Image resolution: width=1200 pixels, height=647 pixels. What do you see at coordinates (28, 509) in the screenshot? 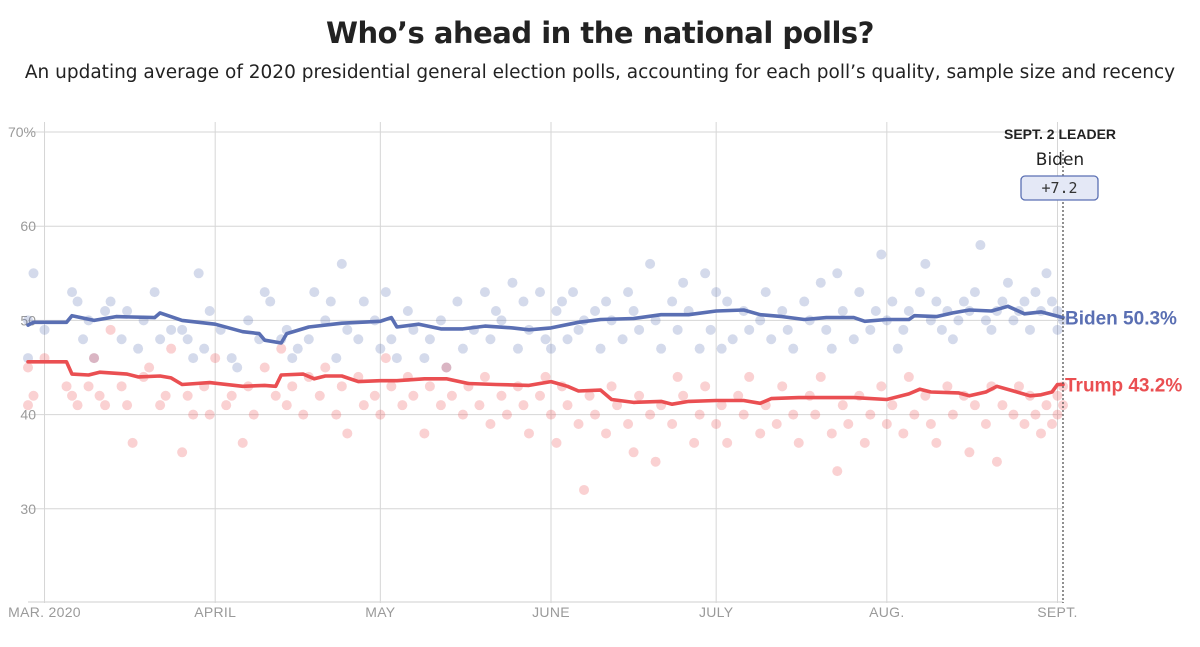
I see `y-tick-label: 30` at bounding box center [28, 509].